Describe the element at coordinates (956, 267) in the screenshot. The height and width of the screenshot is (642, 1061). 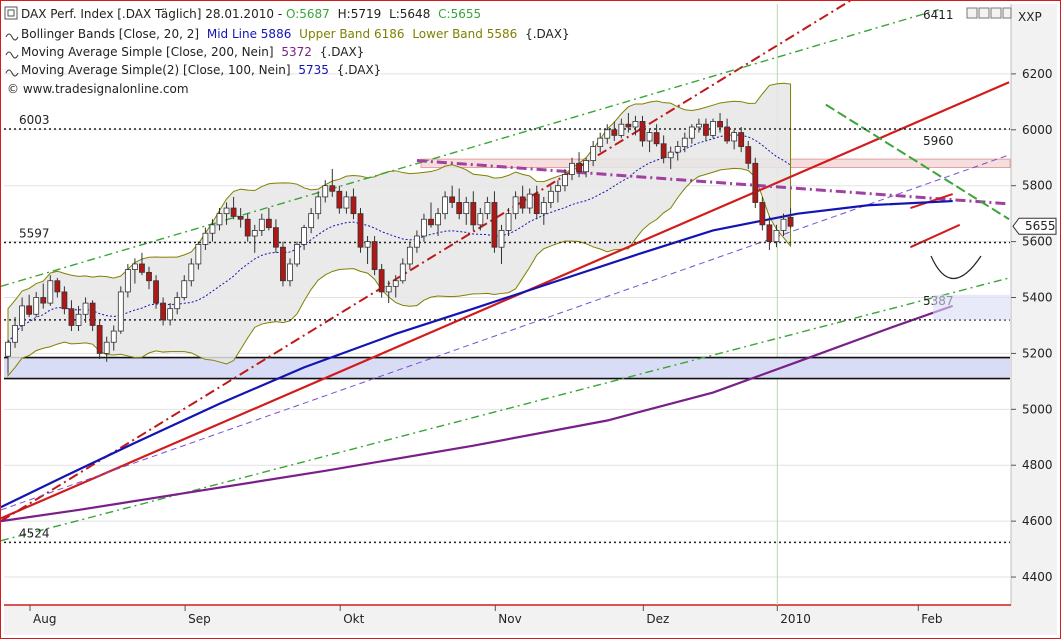
I see `arc-annotation` at that location.